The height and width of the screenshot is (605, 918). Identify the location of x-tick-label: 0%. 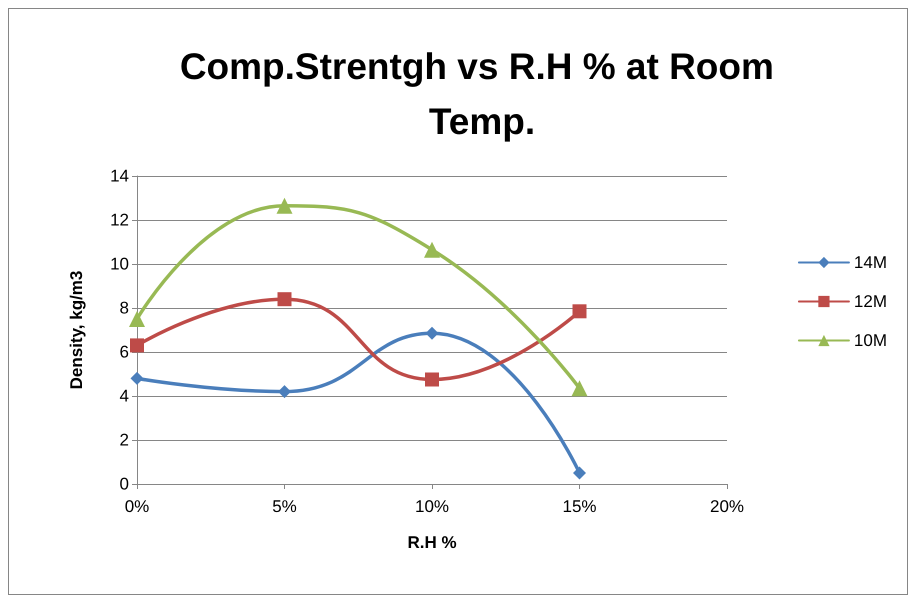
(137, 506).